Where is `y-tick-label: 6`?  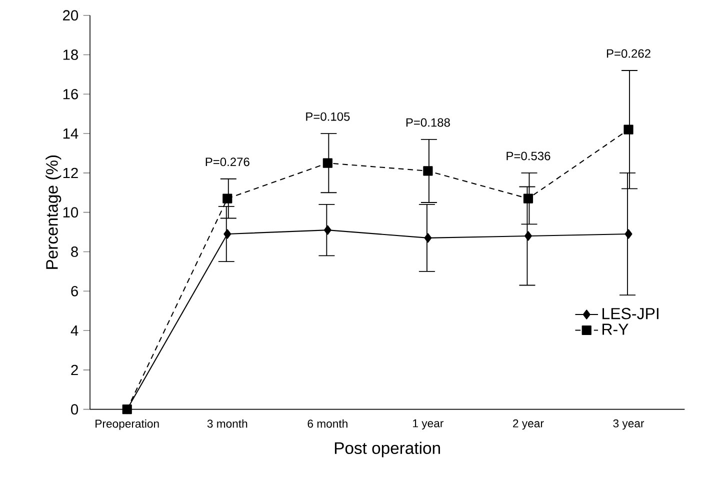 y-tick-label: 6 is located at coordinates (74, 291).